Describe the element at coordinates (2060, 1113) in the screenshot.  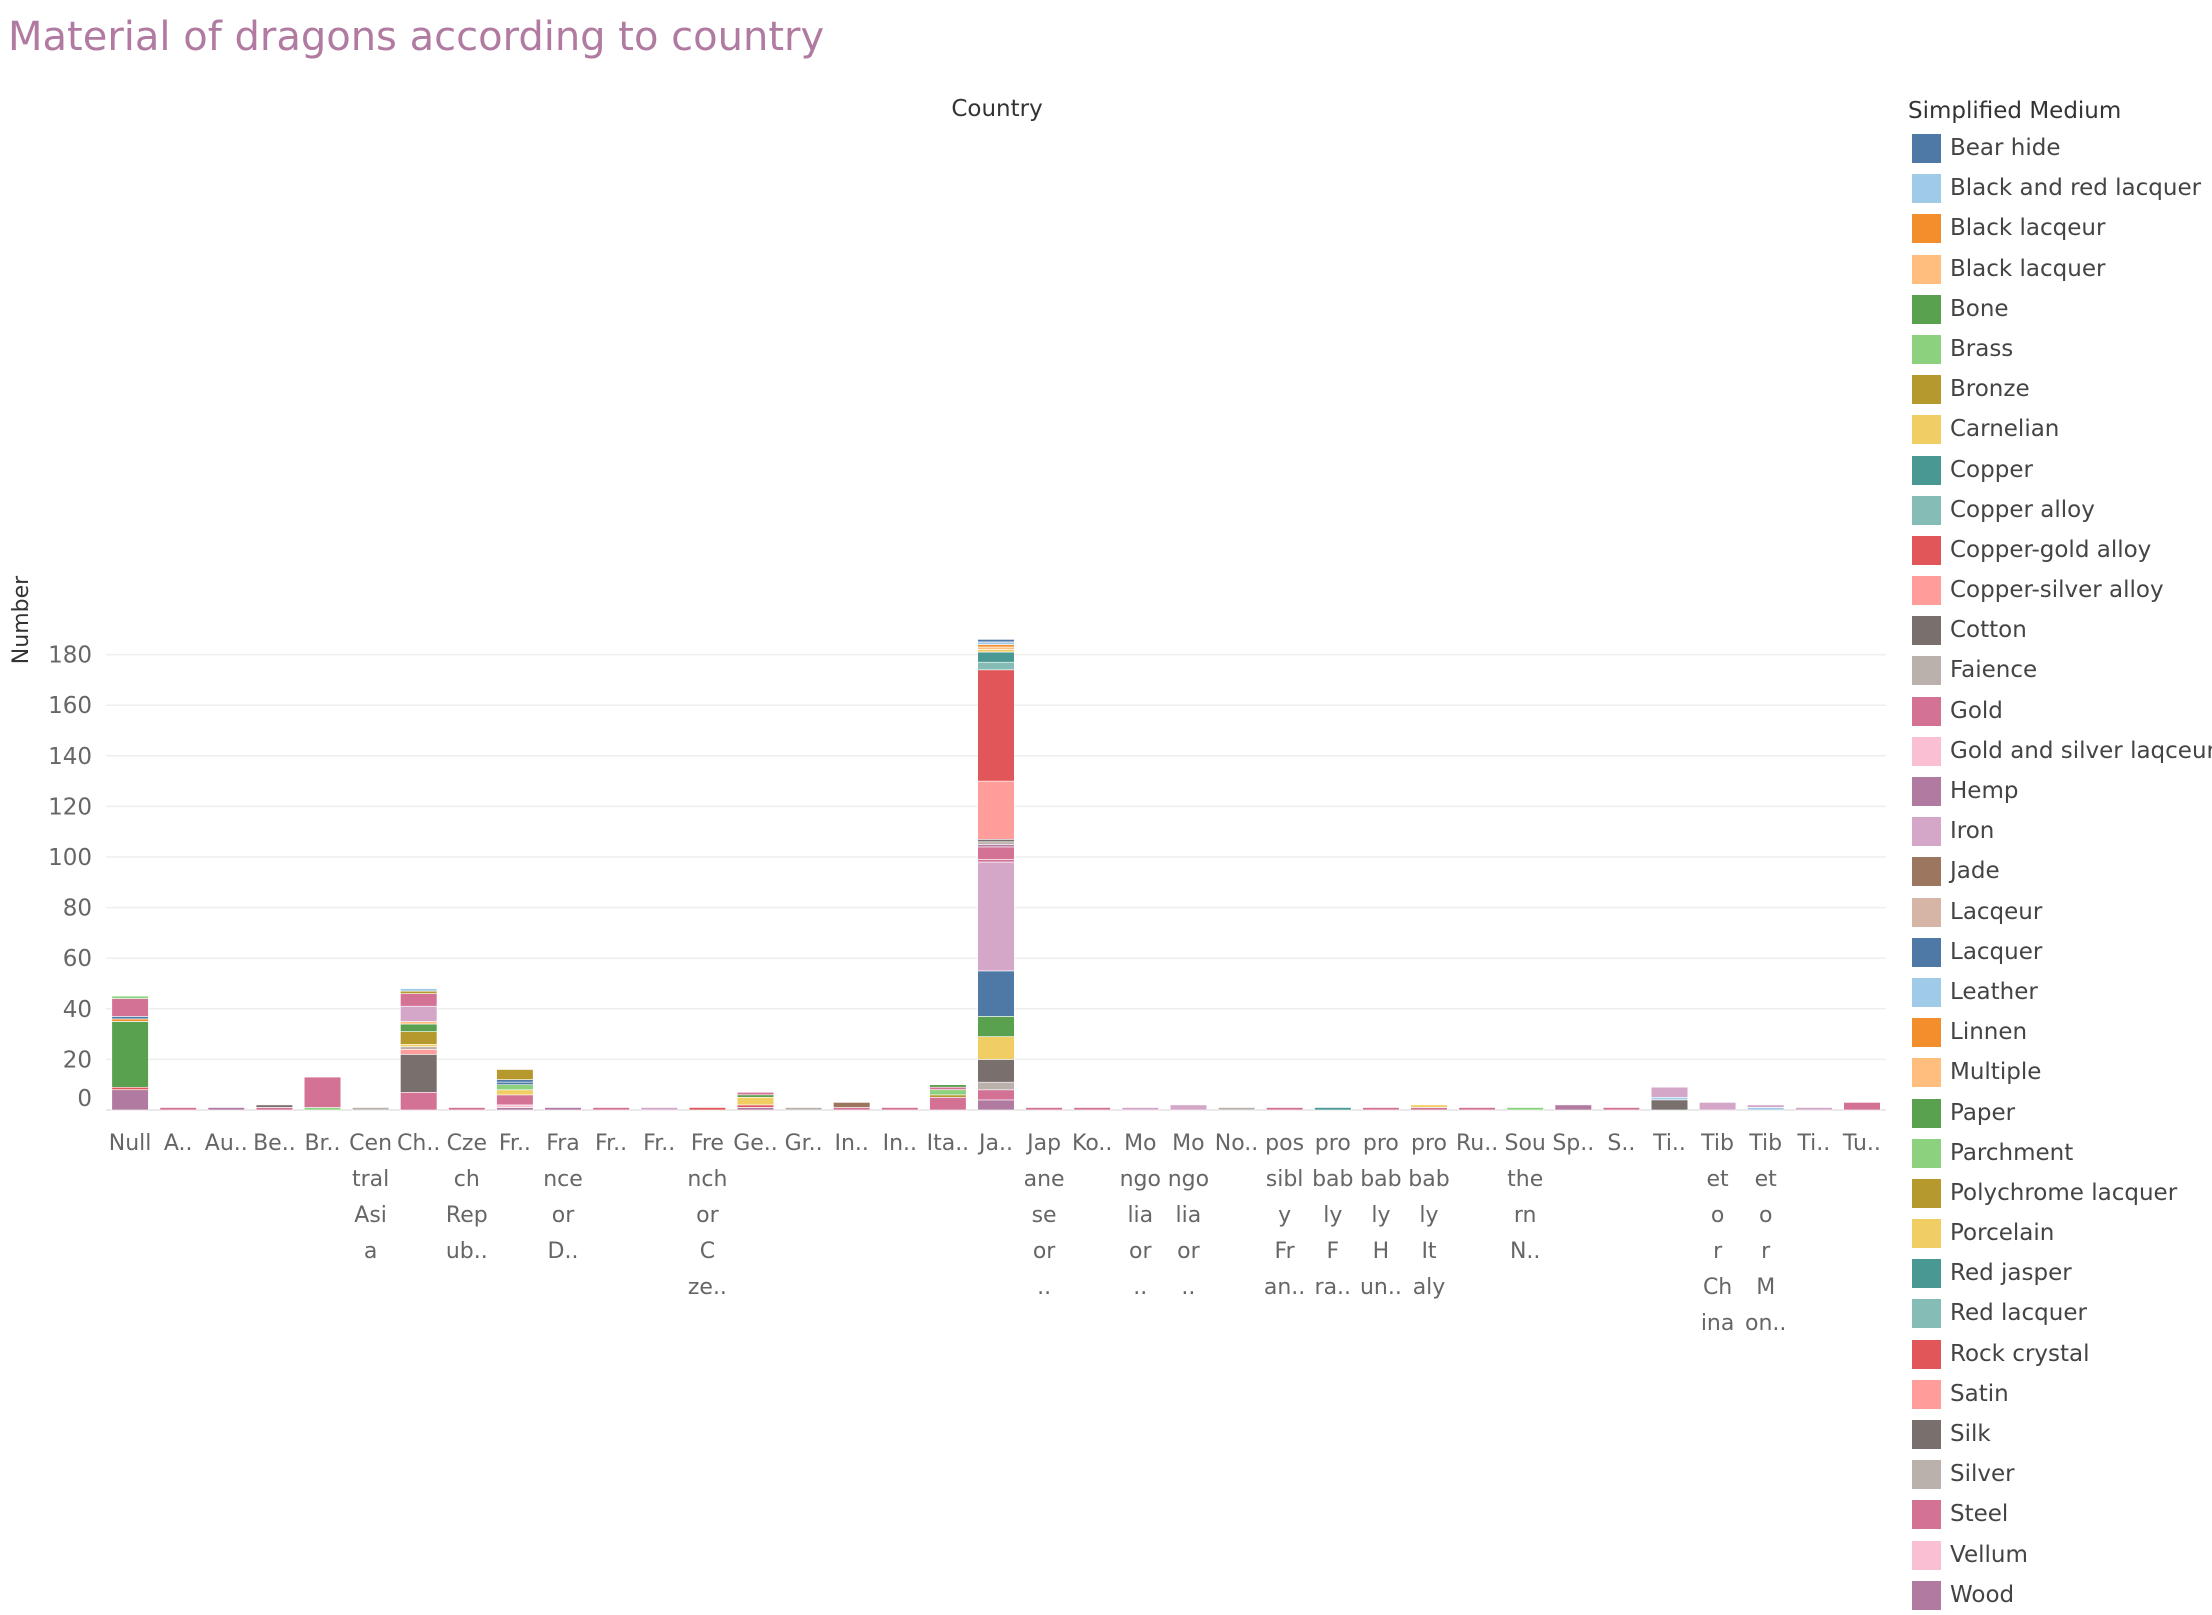
I see `legend-item: Paper` at that location.